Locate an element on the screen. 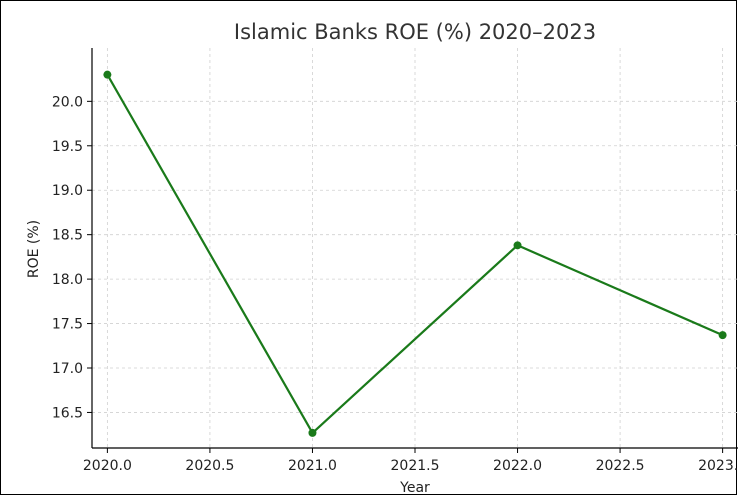 Image resolution: width=739 pixels, height=497 pixels. x-tick-label: 2022.5 is located at coordinates (620, 466).